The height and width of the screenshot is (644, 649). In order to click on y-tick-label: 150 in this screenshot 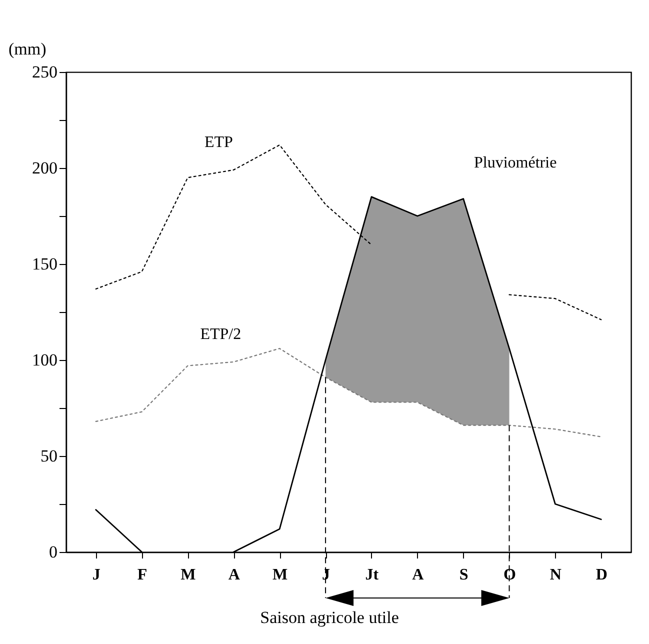, I will do `click(45, 264)`.